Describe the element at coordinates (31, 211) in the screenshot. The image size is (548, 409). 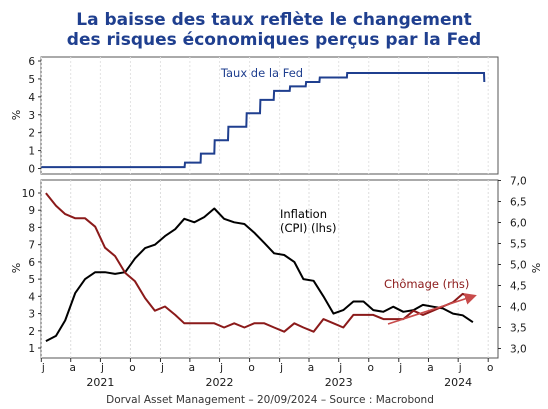
I see `left-y-tick-label: 9` at that location.